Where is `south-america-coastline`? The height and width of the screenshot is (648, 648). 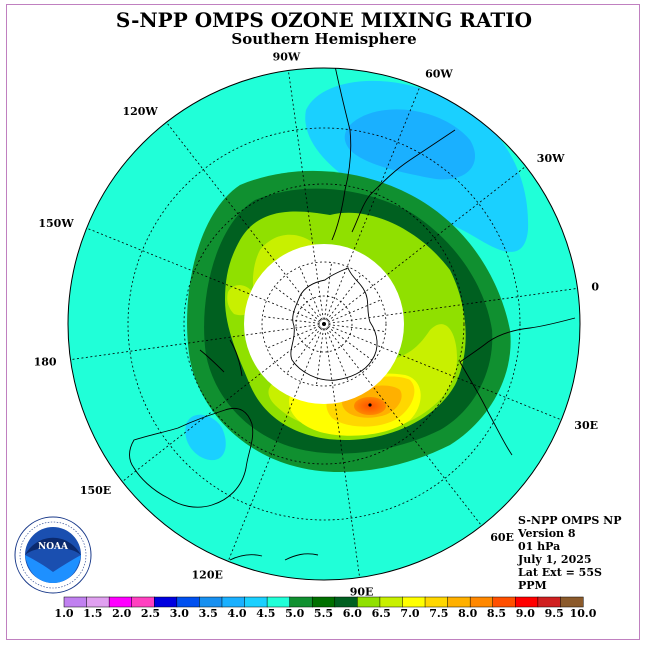 south-america-coastline is located at coordinates (393, 154).